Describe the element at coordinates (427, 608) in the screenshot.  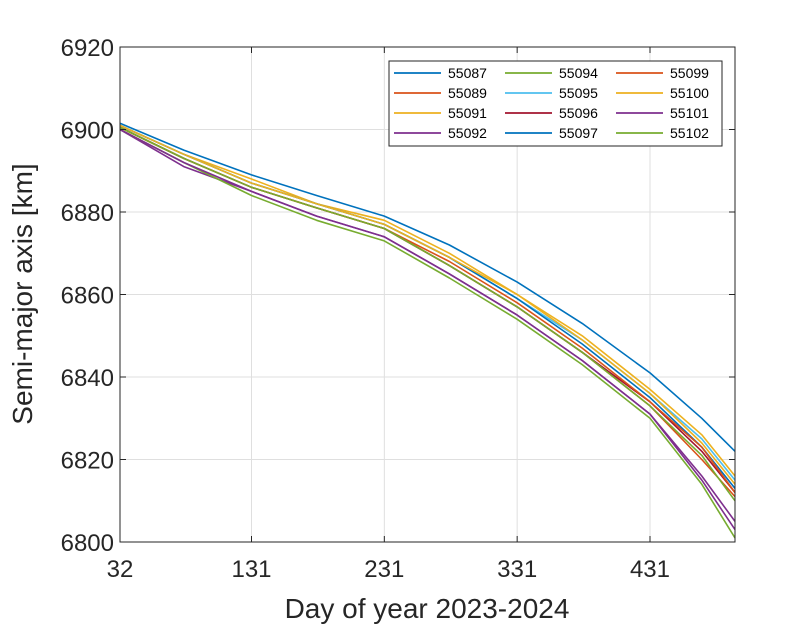
I see `x-axis-label: Day of year 2023-2024` at that location.